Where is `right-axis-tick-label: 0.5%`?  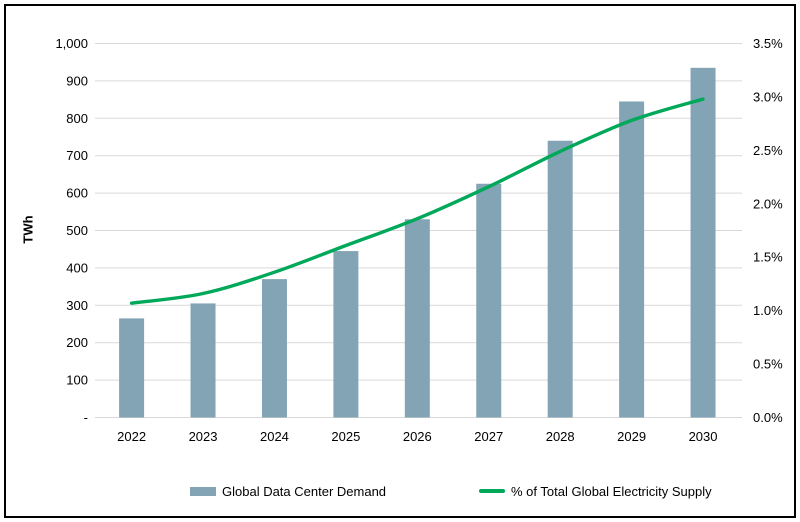
right-axis-tick-label: 0.5% is located at coordinates (768, 364).